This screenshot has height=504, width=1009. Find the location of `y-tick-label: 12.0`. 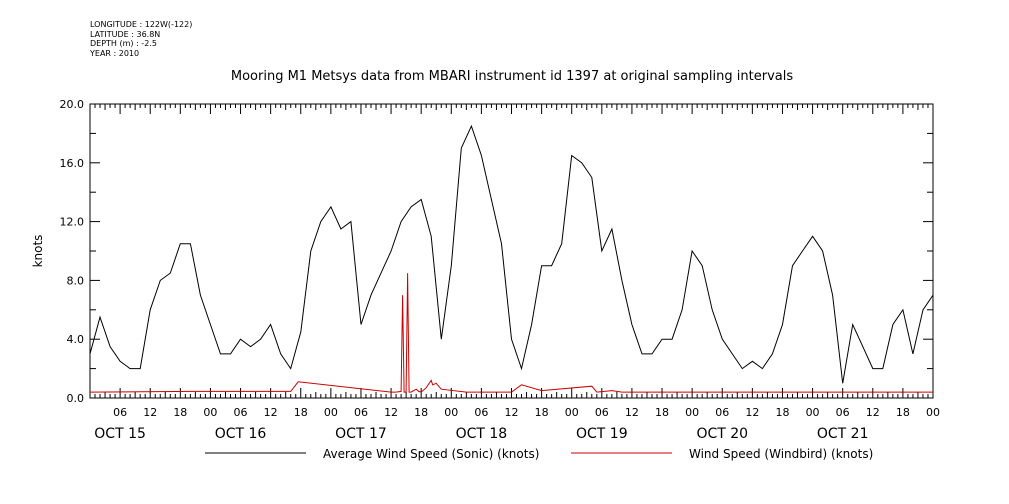

y-tick-label: 12.0 is located at coordinates (72, 222).